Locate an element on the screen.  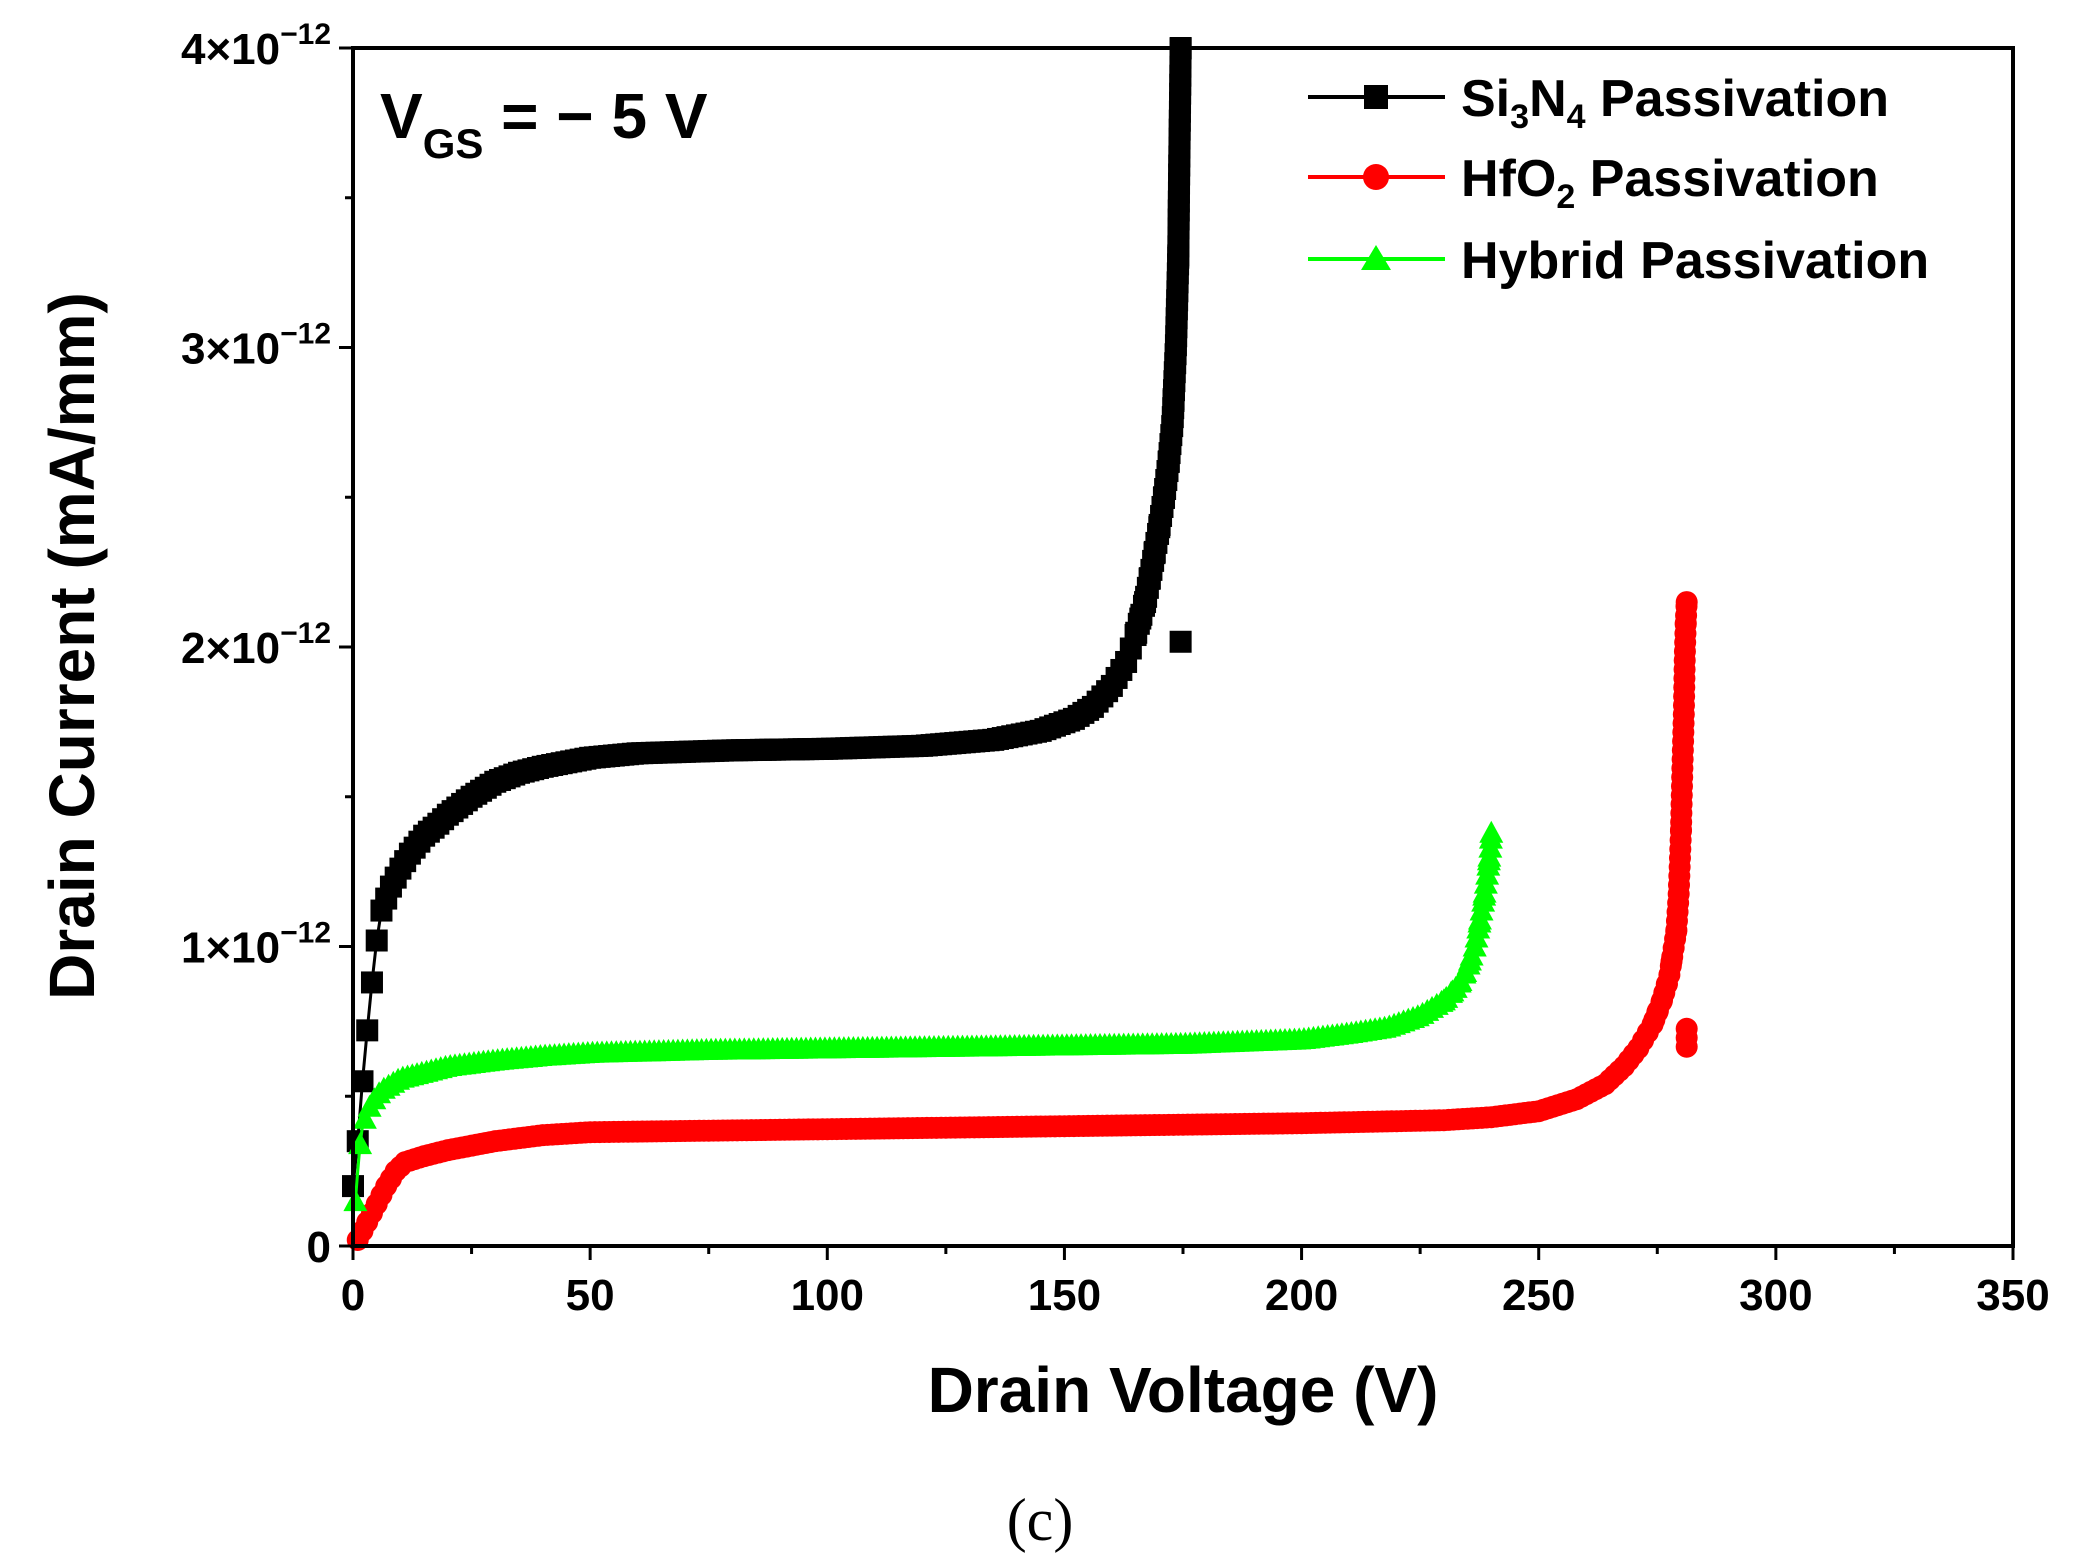
legend-label-hfo2: HfO2 Passivation is located at coordinates (1670, 183).